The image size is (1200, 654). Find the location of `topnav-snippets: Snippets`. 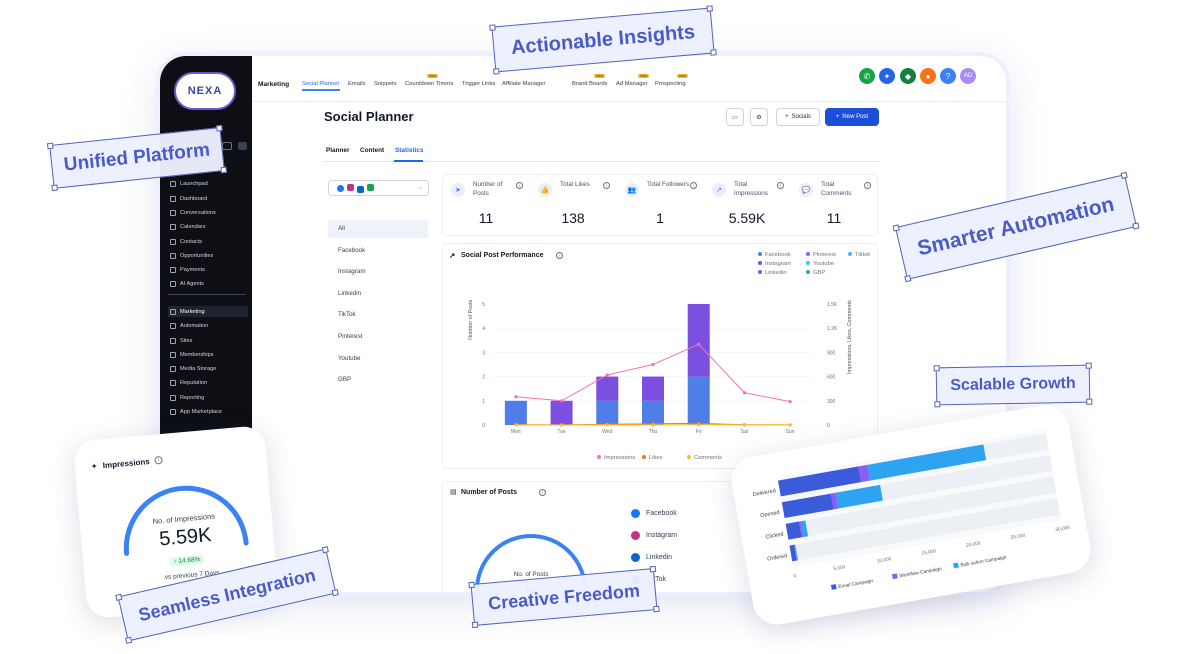

topnav-snippets: Snippets is located at coordinates (385, 84).